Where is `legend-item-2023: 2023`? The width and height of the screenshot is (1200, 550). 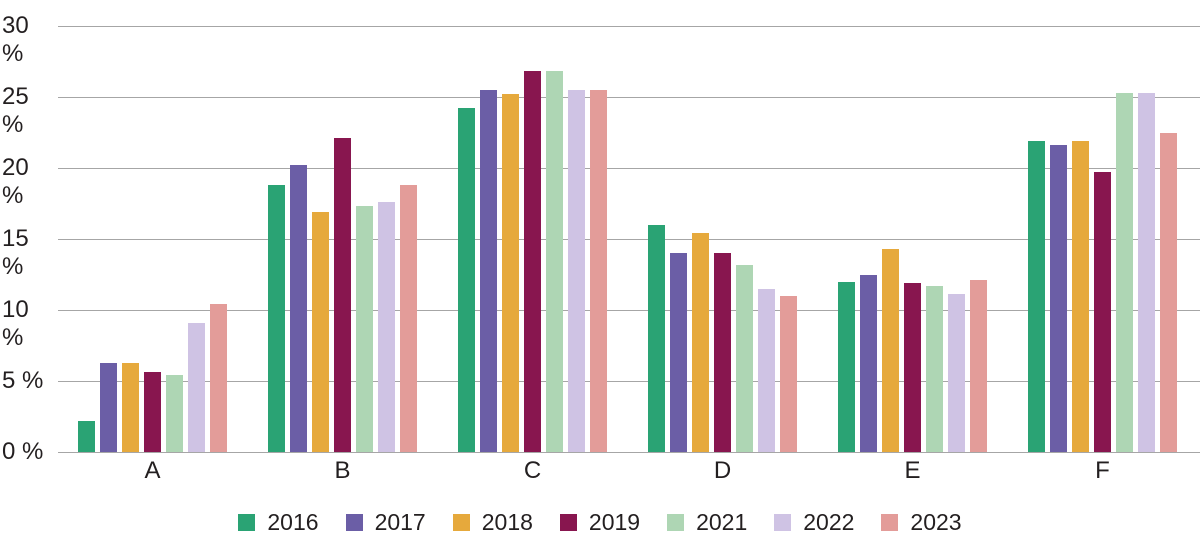
legend-item-2023: 2023 is located at coordinates (921, 522).